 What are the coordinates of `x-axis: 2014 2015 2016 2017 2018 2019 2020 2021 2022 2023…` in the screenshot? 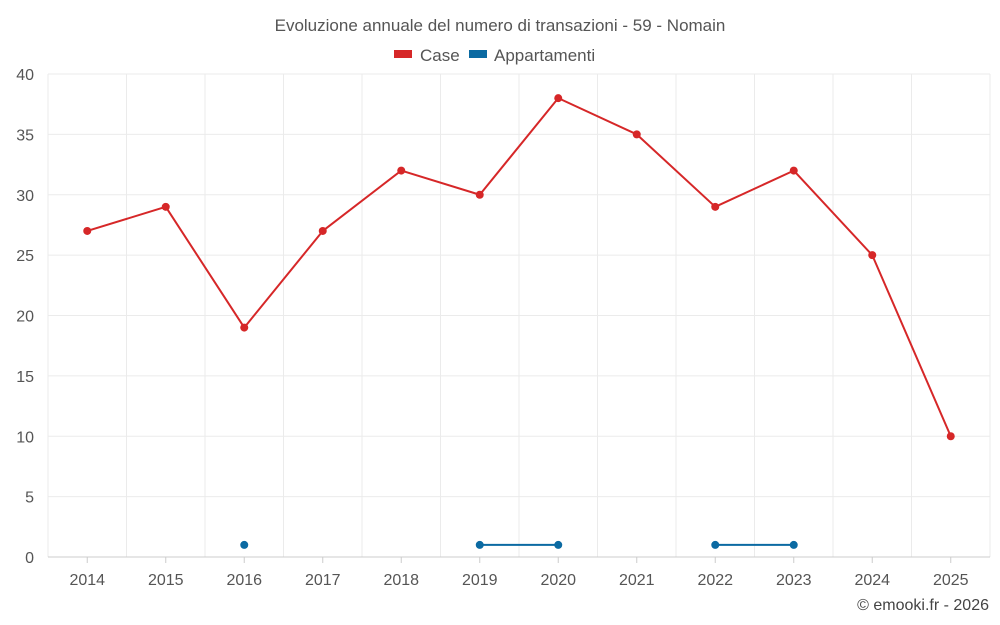 It's located at (519, 572).